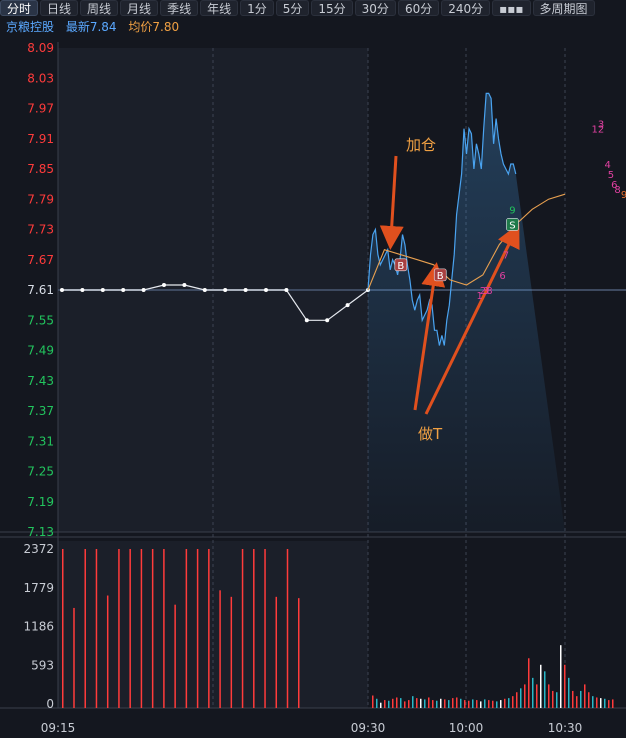 Image resolution: width=626 pixels, height=738 pixels. Describe the element at coordinates (219, 8) in the screenshot. I see `tab-5: 年线` at that location.